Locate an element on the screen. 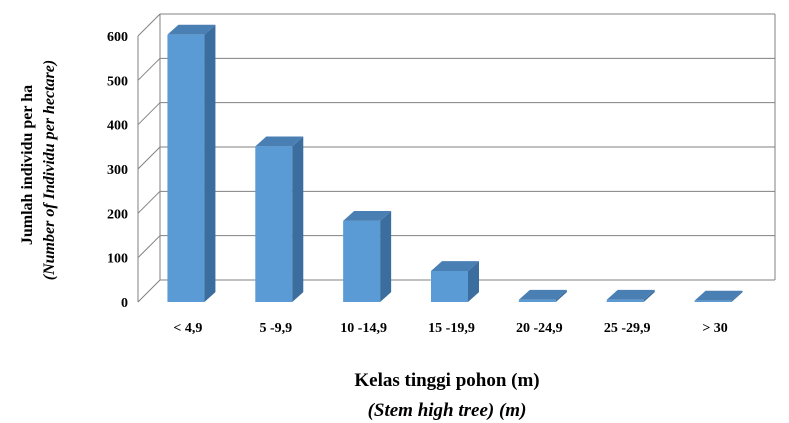 Image resolution: width=789 pixels, height=423 pixels. x-tick-label: 15 -19,9 is located at coordinates (451, 328).